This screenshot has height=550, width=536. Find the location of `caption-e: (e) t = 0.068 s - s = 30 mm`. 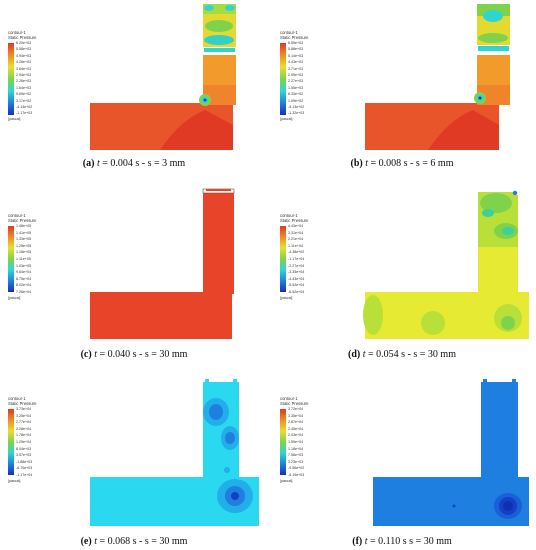

caption-e: (e) t = 0.068 s - s = 30 mm is located at coordinates (134, 541).